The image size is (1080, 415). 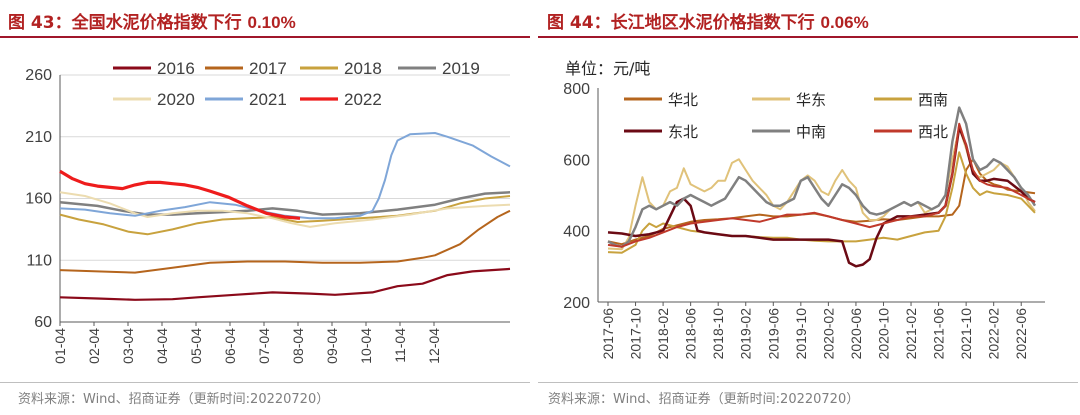 I want to click on left-series-line-2021, so click(x=285, y=176).